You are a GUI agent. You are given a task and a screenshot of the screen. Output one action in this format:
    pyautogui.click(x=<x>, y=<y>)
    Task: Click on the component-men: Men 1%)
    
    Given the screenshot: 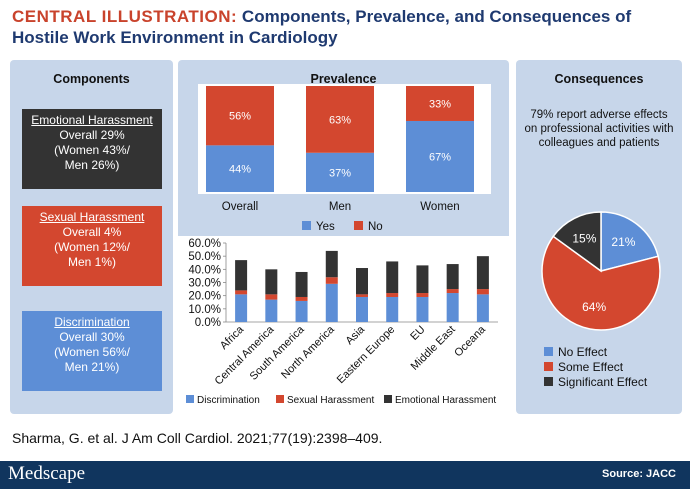 What is the action you would take?
    pyautogui.click(x=92, y=262)
    